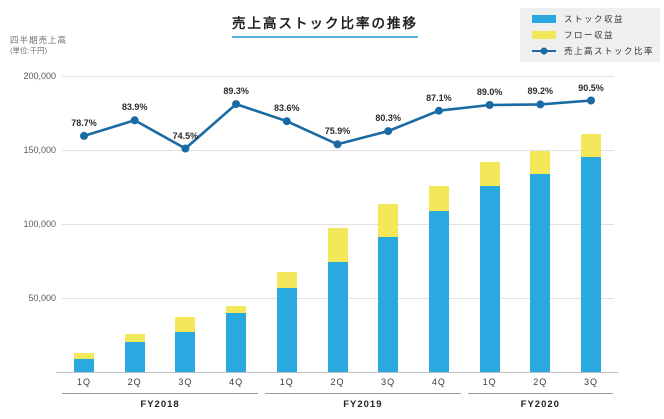 This screenshot has height=419, width=664. I want to click on fiscal-year-label: FY2020, so click(540, 404).